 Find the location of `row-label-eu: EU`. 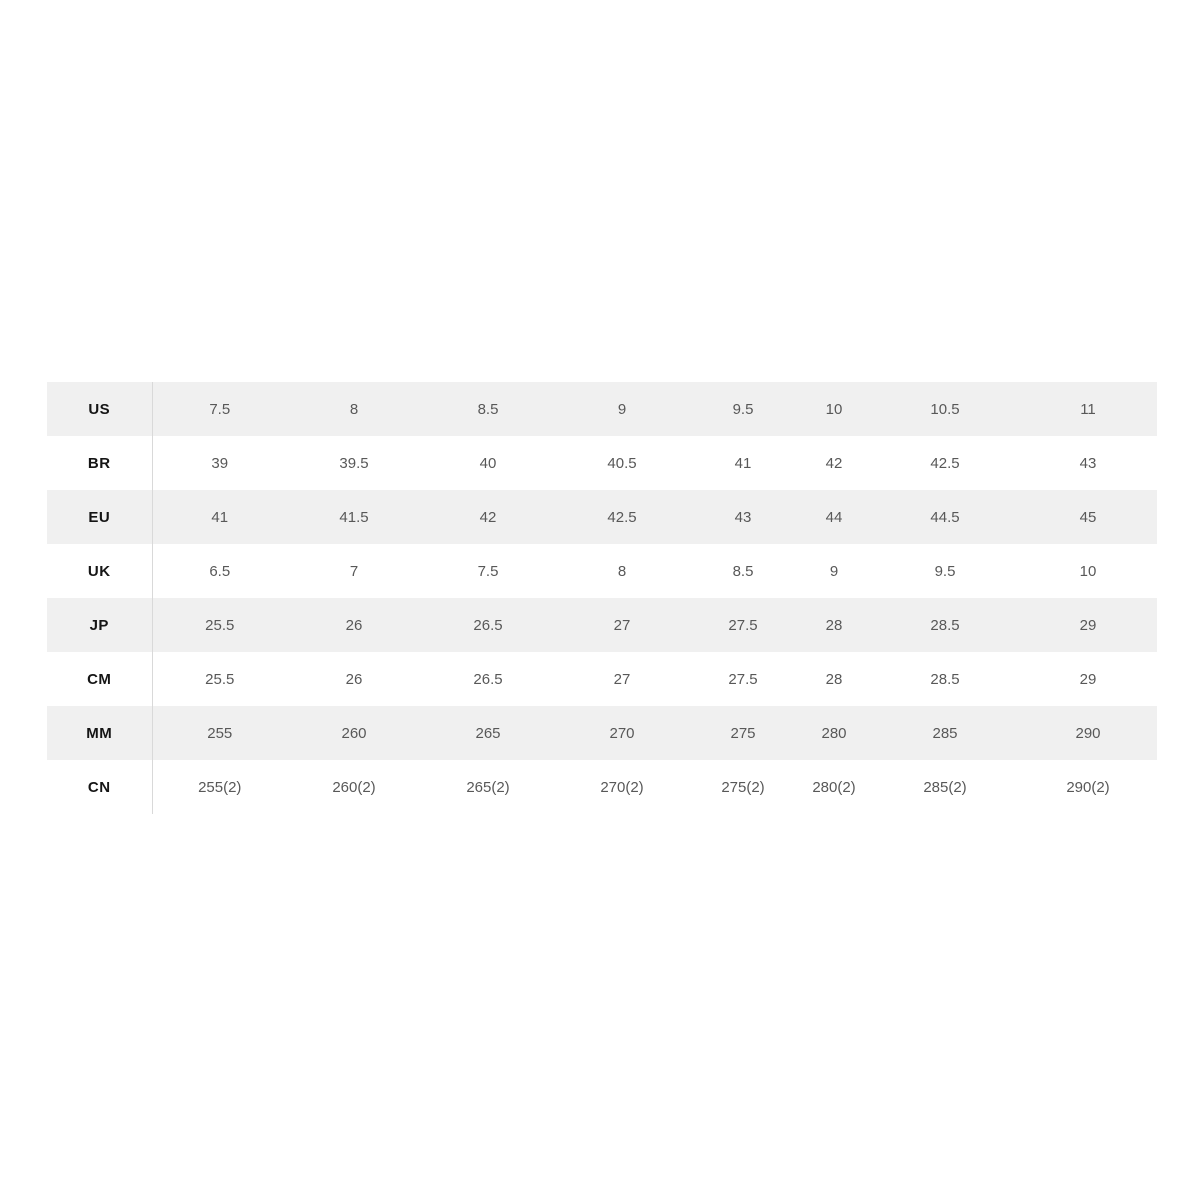

row-label-eu: EU is located at coordinates (100, 517).